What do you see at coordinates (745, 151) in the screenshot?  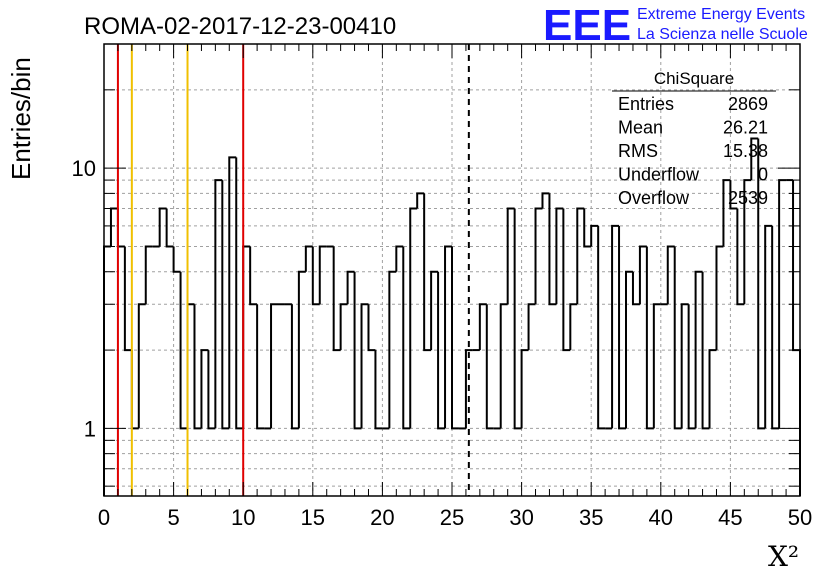 I see `stats-value: 15.38` at bounding box center [745, 151].